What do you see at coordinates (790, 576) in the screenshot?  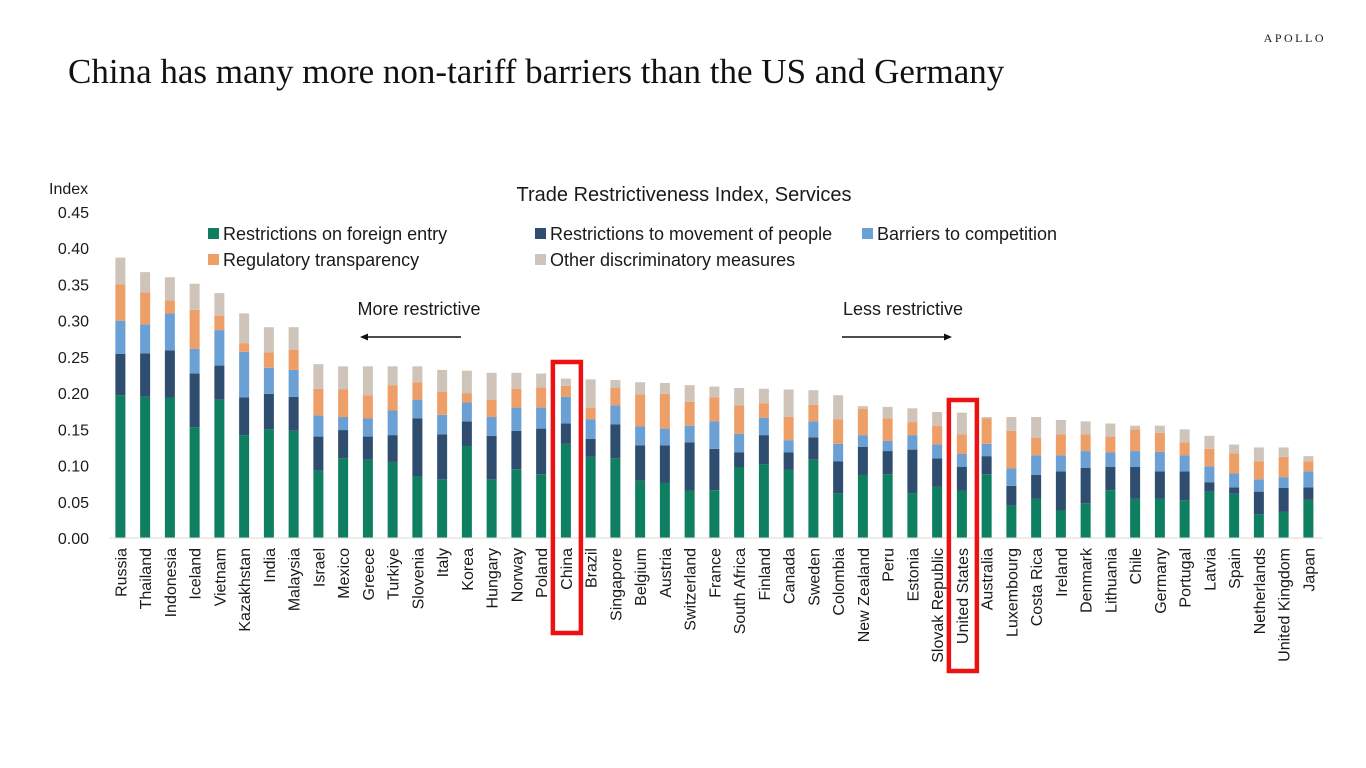 I see `x-label-canada: Canada` at bounding box center [790, 576].